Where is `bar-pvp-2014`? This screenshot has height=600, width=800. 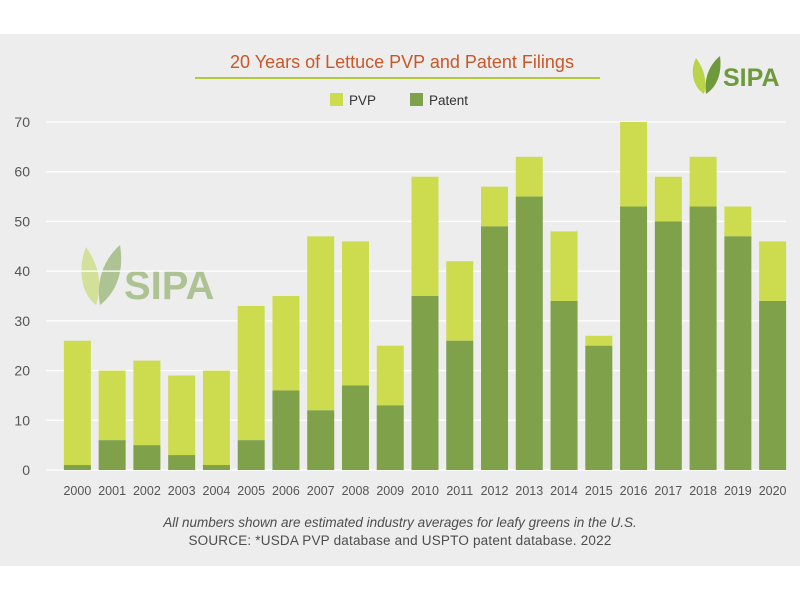
bar-pvp-2014 is located at coordinates (564, 266).